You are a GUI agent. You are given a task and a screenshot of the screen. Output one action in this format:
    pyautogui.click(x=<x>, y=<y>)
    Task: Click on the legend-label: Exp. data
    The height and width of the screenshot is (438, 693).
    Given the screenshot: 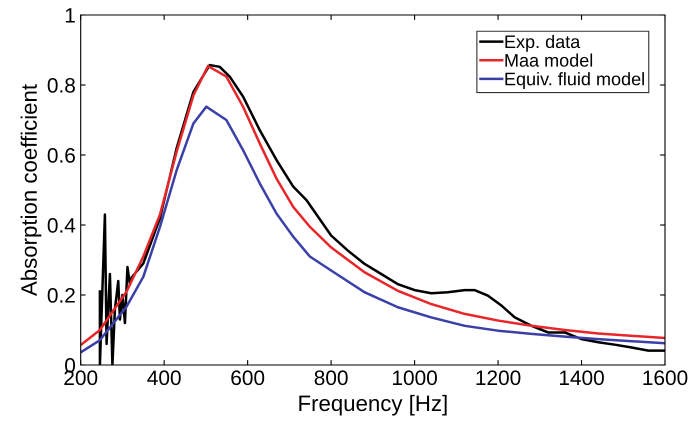 What is the action you would take?
    pyautogui.click(x=542, y=43)
    